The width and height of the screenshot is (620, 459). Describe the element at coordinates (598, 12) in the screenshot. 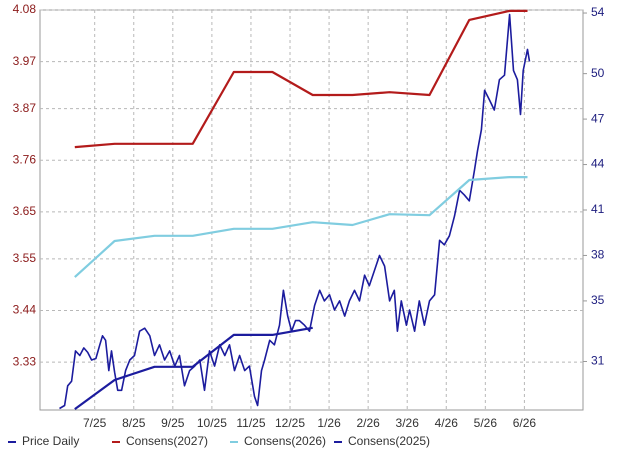

I see `y2-tick-label: 54` at that location.